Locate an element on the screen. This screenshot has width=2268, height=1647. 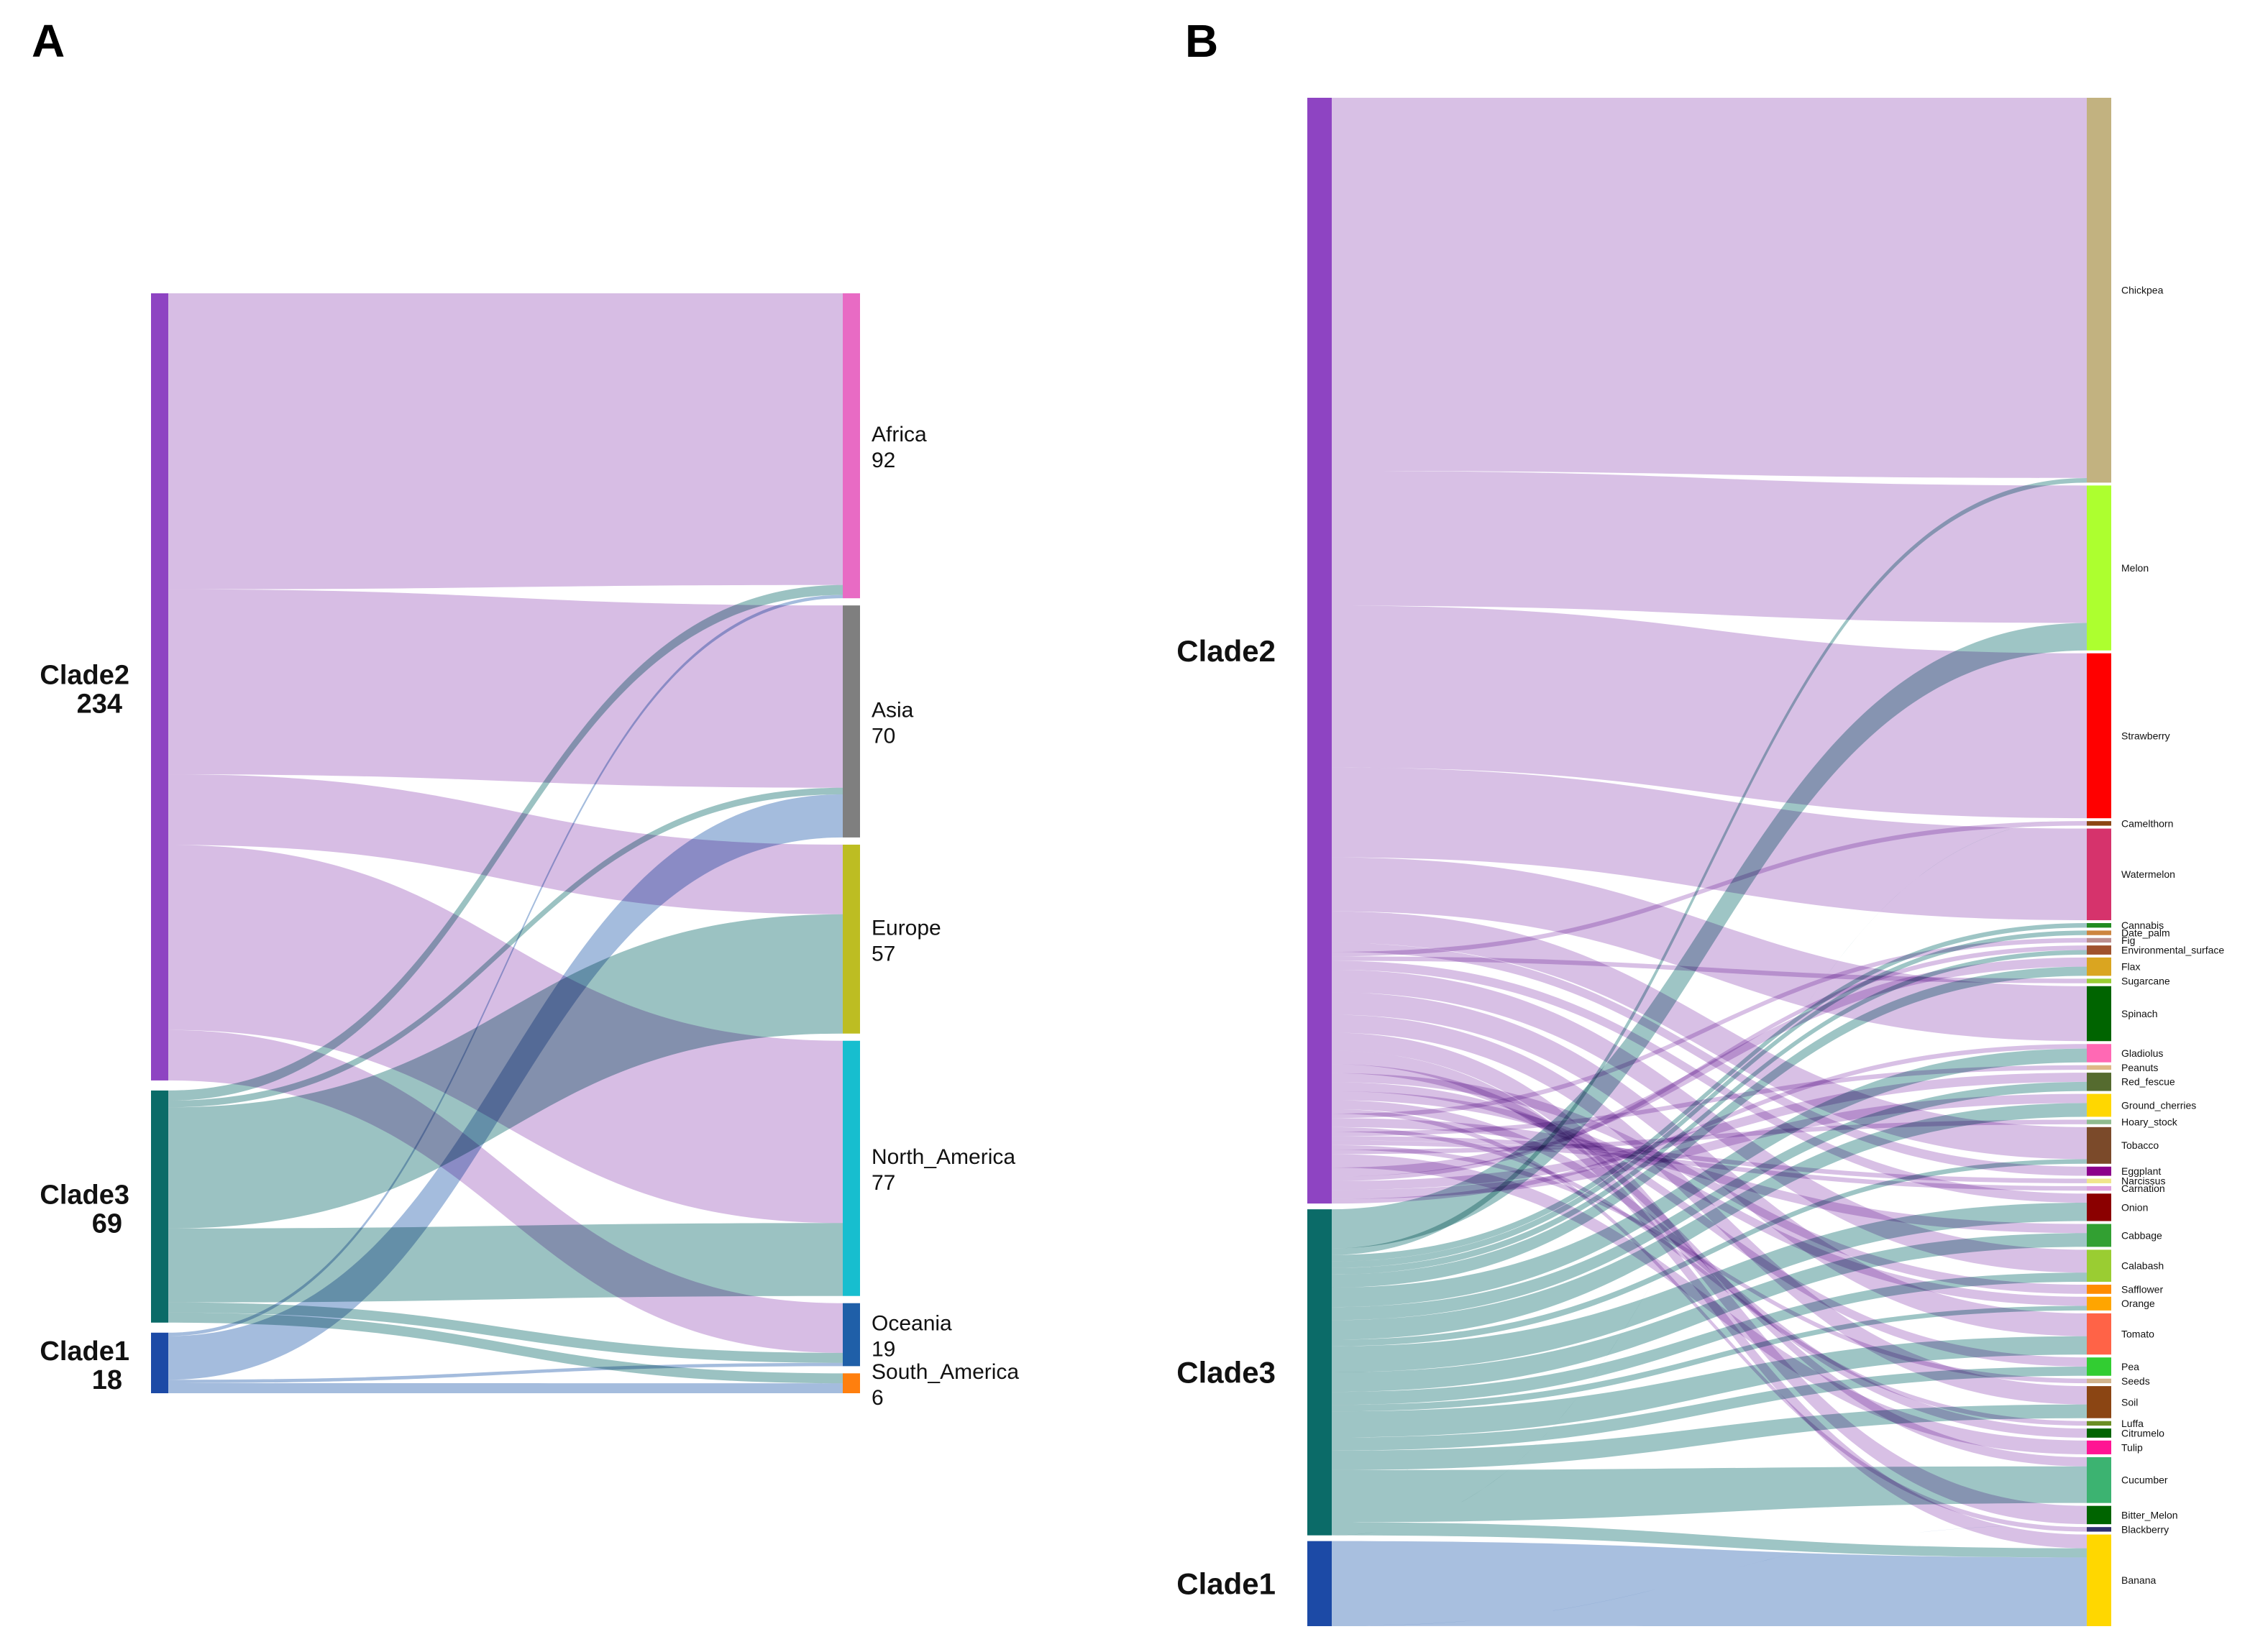
flow-clade1-to-asia is located at coordinates (505, 1087).